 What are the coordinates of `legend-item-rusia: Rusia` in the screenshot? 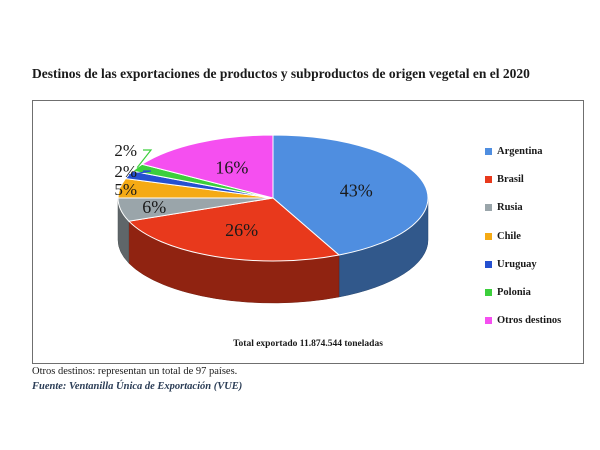 It's located at (523, 207).